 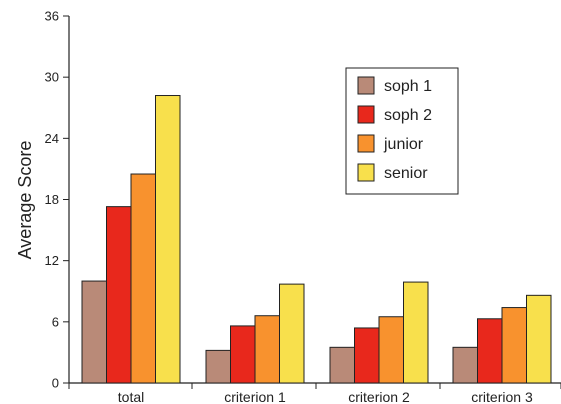 What do you see at coordinates (52, 138) in the screenshot?
I see `y-tick-label: 24` at bounding box center [52, 138].